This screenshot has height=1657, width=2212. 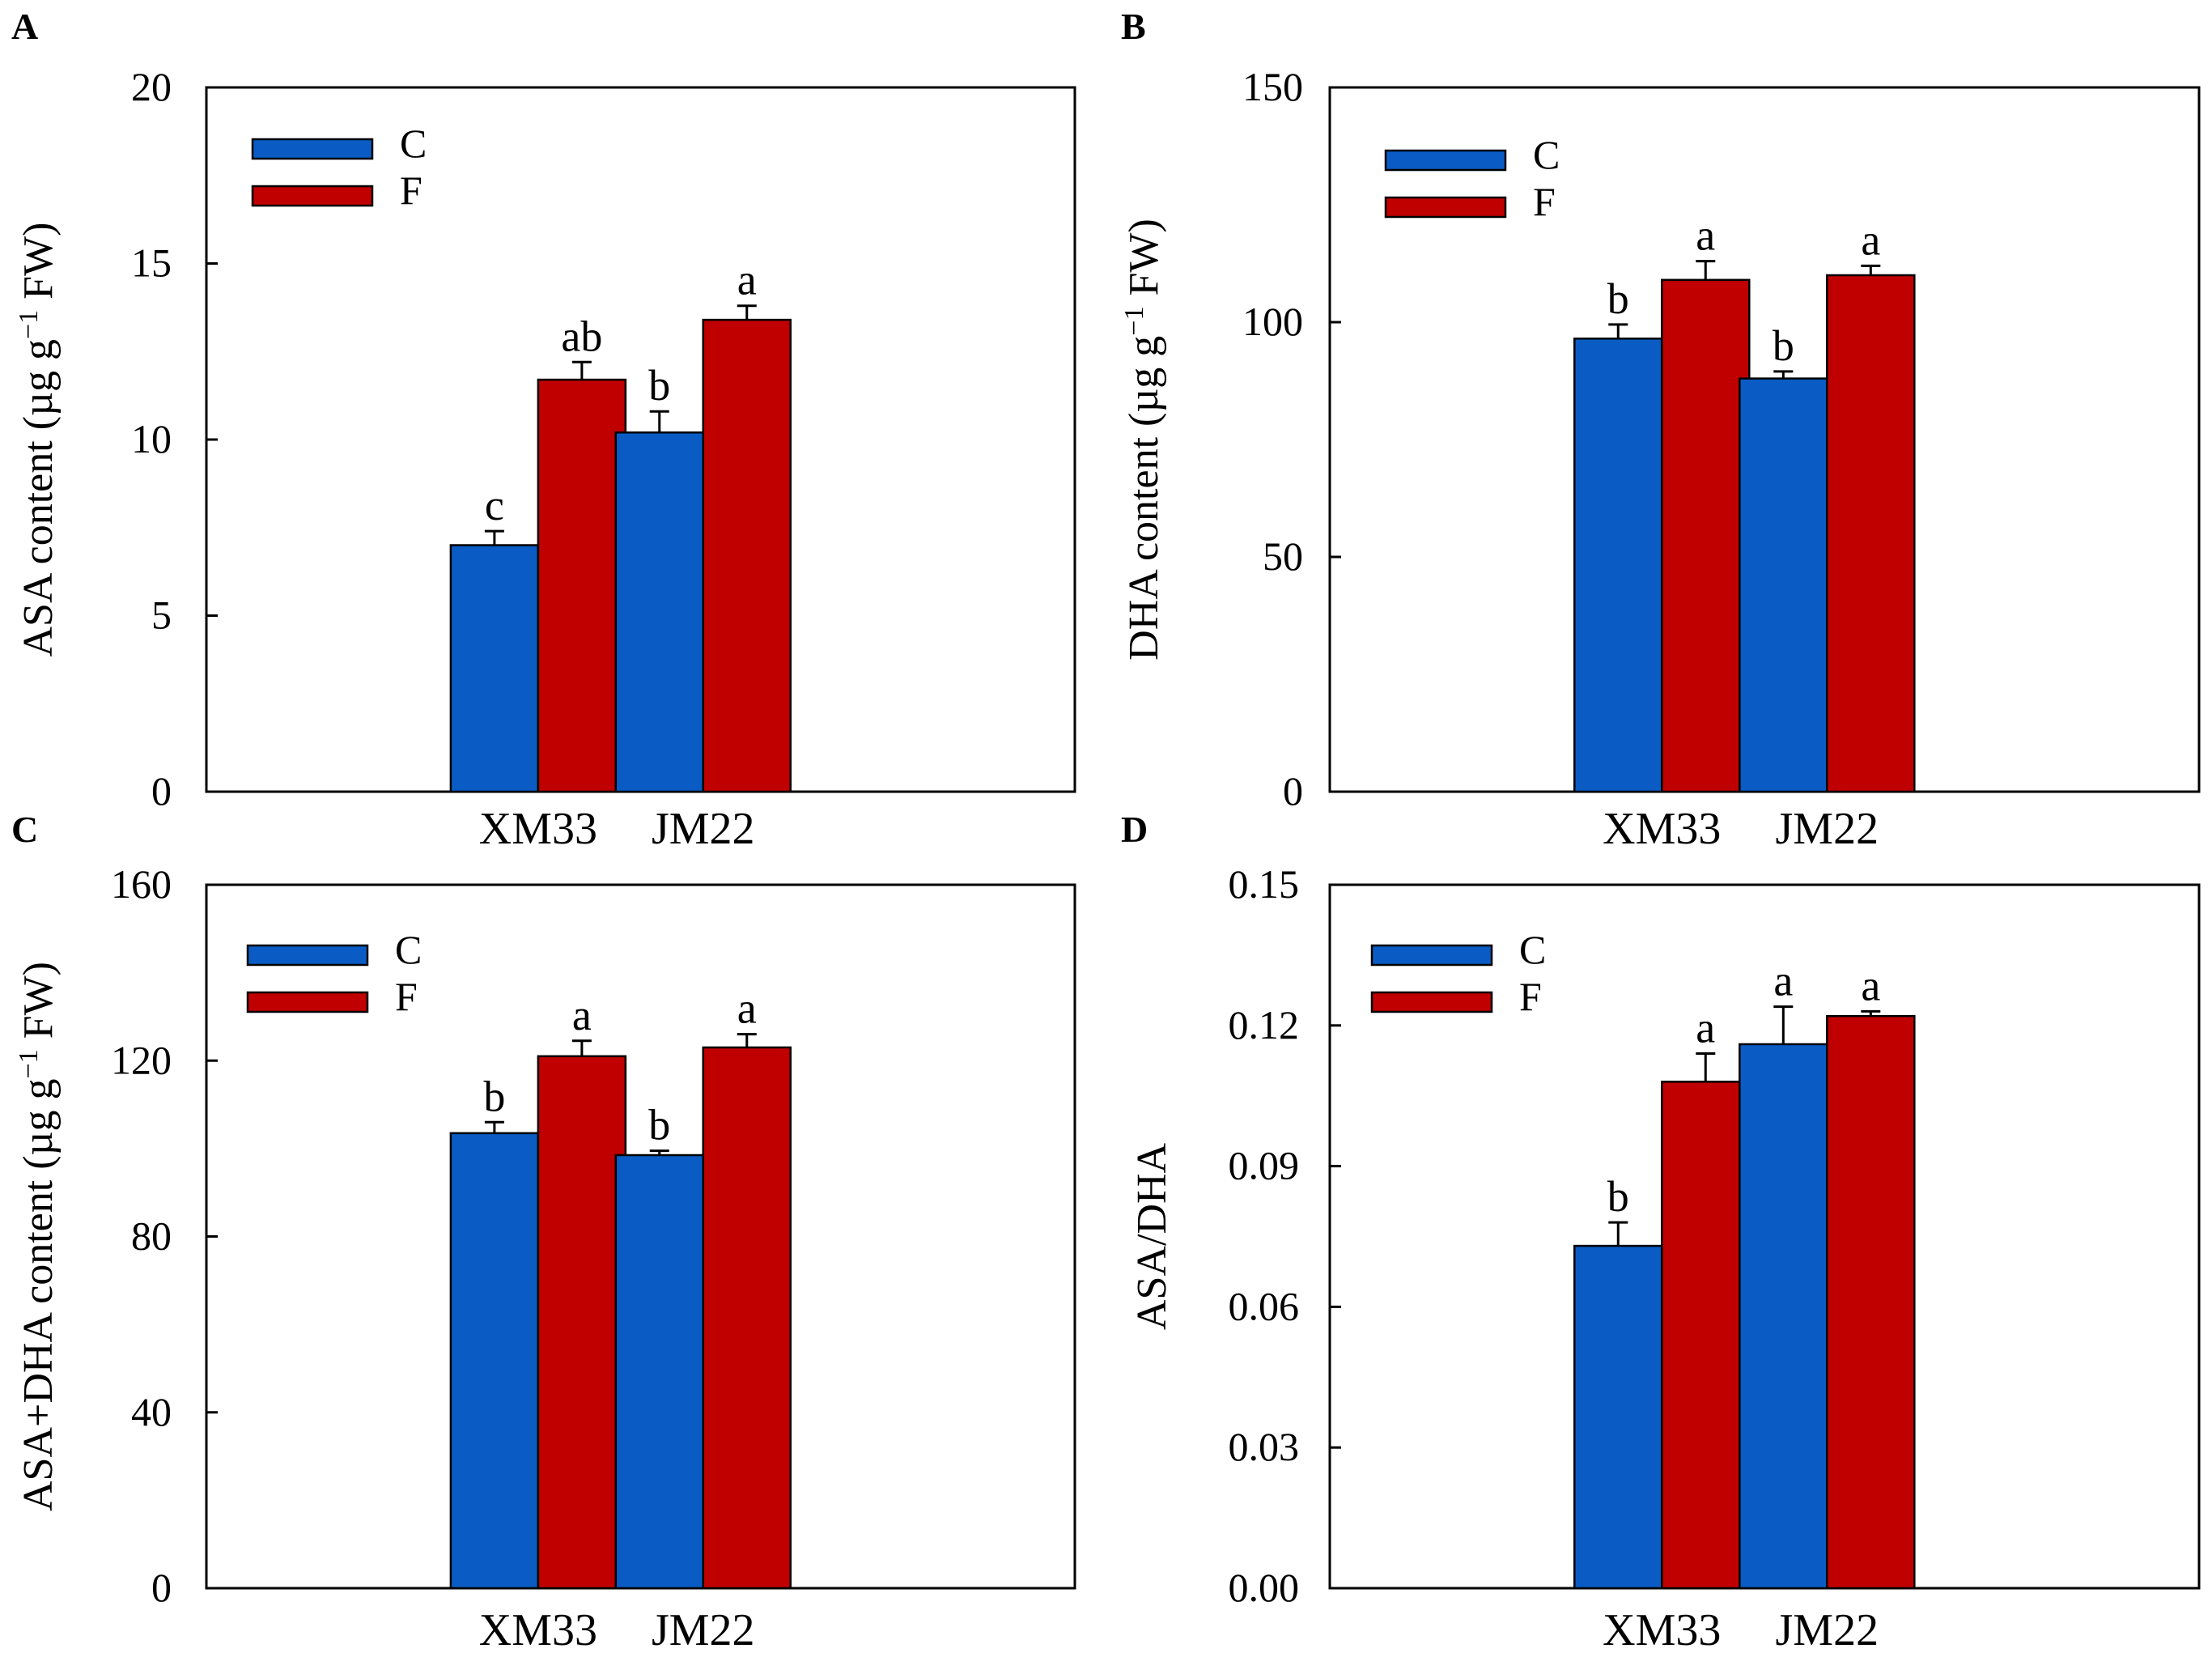 I want to click on y-tick-label: 120, so click(x=141, y=1059).